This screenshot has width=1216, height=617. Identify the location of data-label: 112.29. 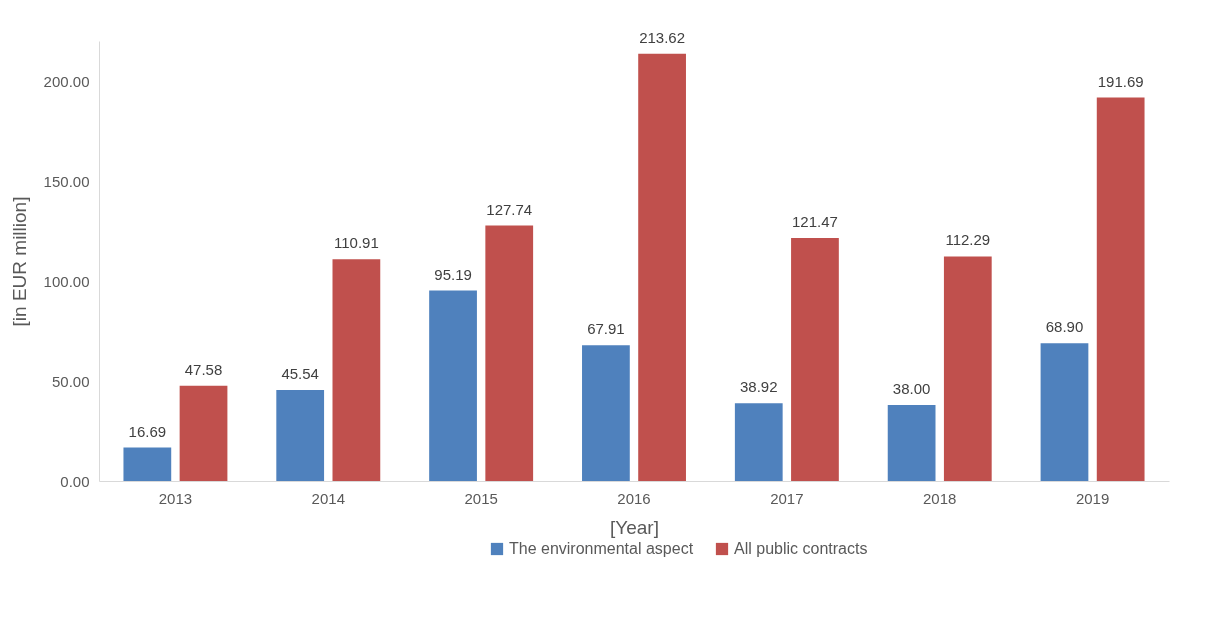
(968, 240).